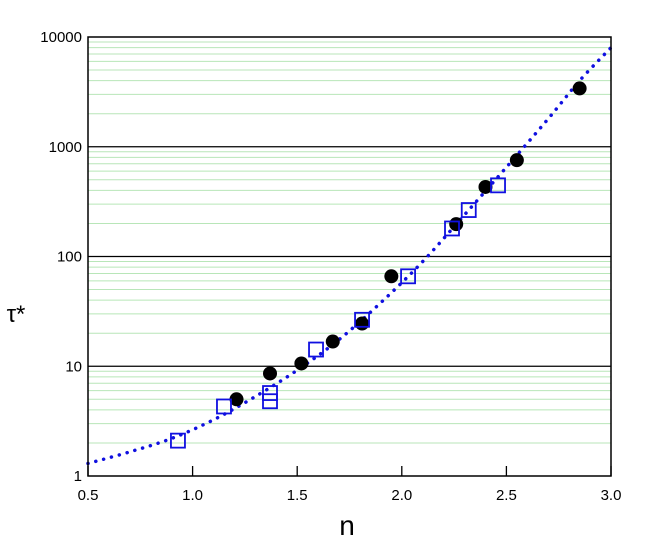 The image size is (664, 537). What do you see at coordinates (16, 314) in the screenshot?
I see `y-axis-label: τ*` at bounding box center [16, 314].